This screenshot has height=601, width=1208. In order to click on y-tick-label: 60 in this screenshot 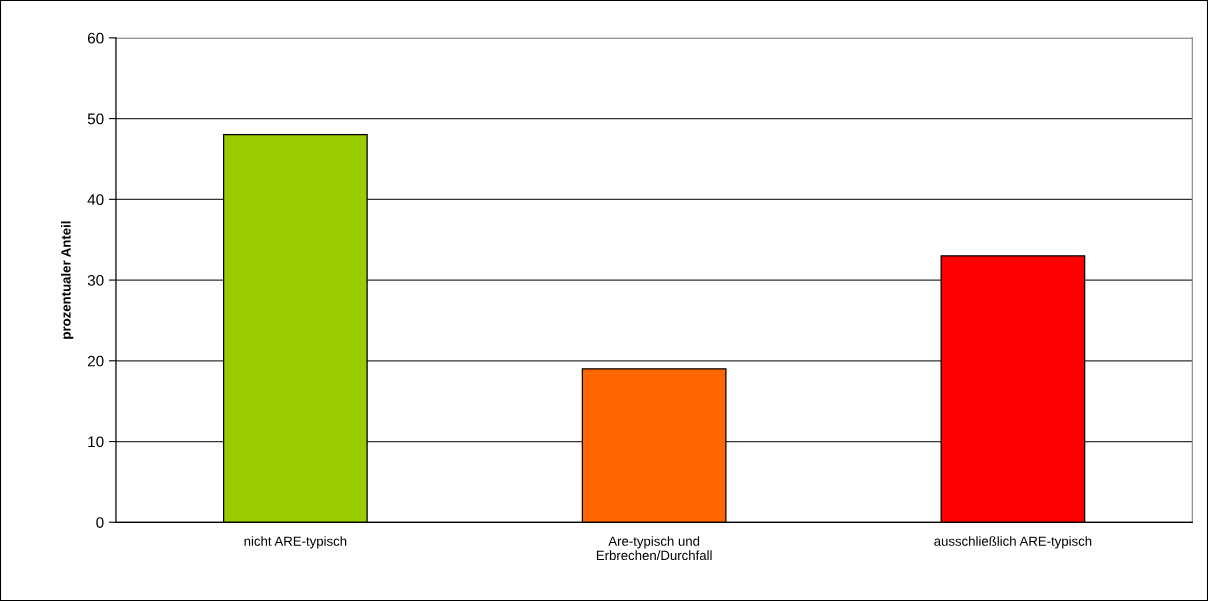, I will do `click(95, 38)`.